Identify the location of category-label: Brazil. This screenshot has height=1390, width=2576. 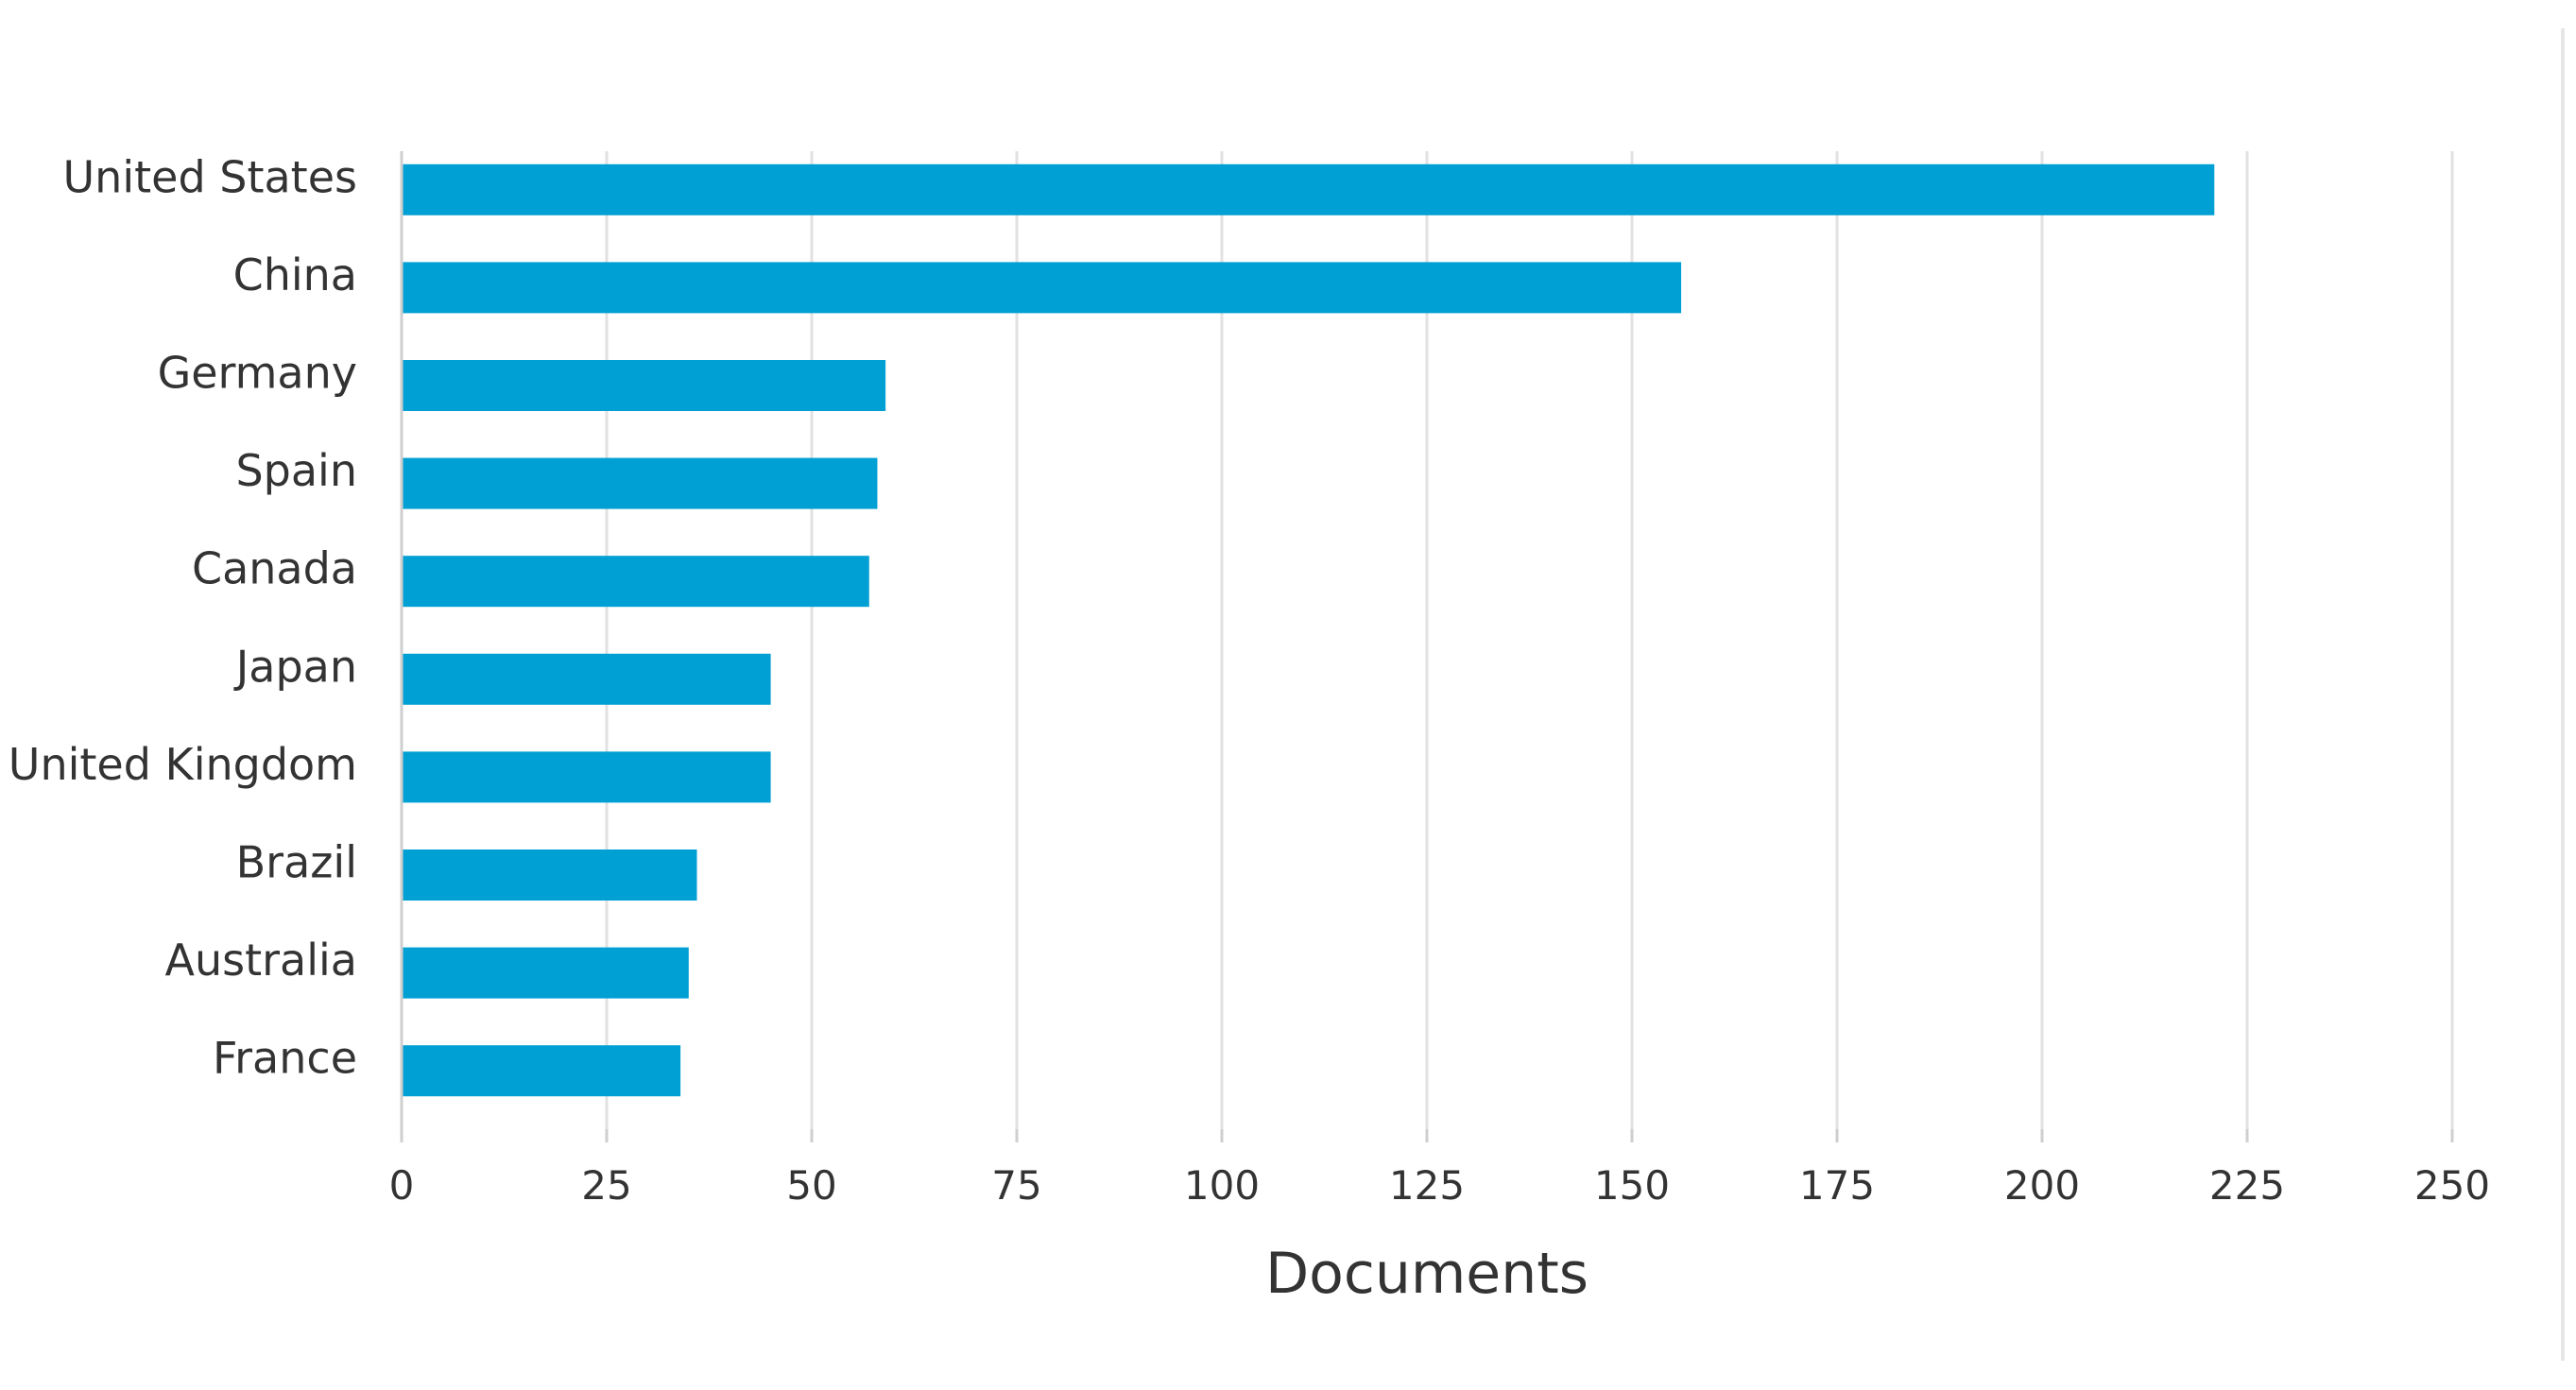
(296, 862).